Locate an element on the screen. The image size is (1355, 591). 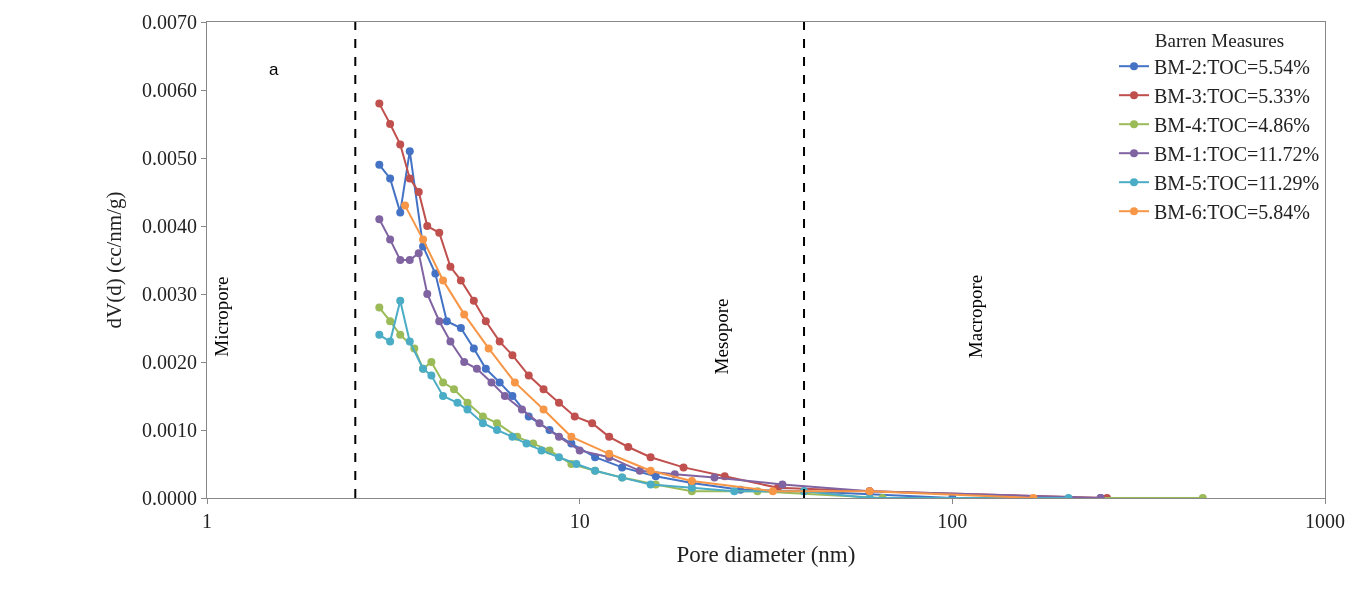
legend-title: Barren Measures is located at coordinates (1219, 40).